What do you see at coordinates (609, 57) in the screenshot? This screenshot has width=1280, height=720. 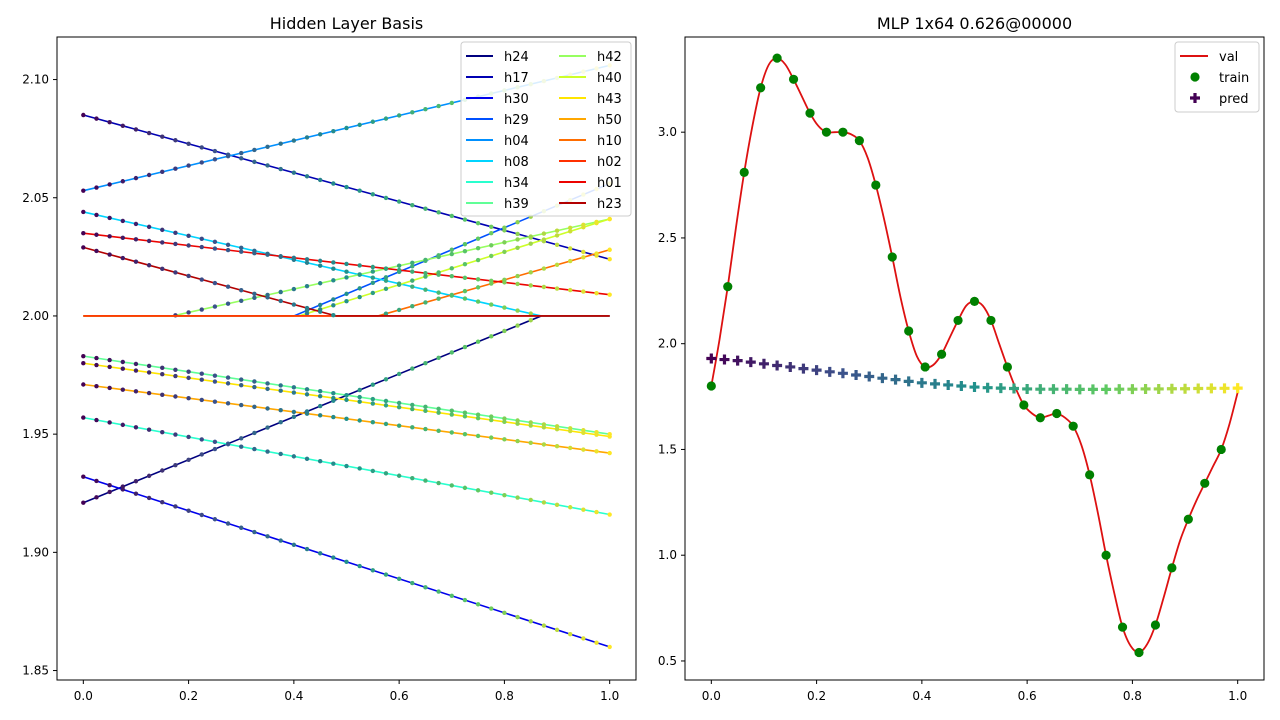 I see `legend-label-h42: h42` at bounding box center [609, 57].